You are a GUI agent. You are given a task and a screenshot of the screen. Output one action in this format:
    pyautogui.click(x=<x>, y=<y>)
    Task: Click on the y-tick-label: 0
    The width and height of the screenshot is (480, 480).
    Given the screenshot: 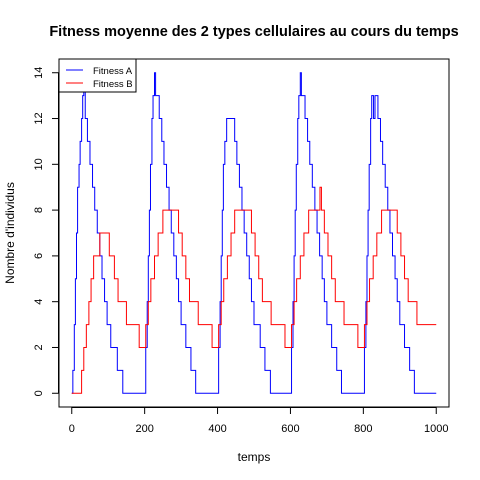 What is the action you would take?
    pyautogui.click(x=39, y=393)
    